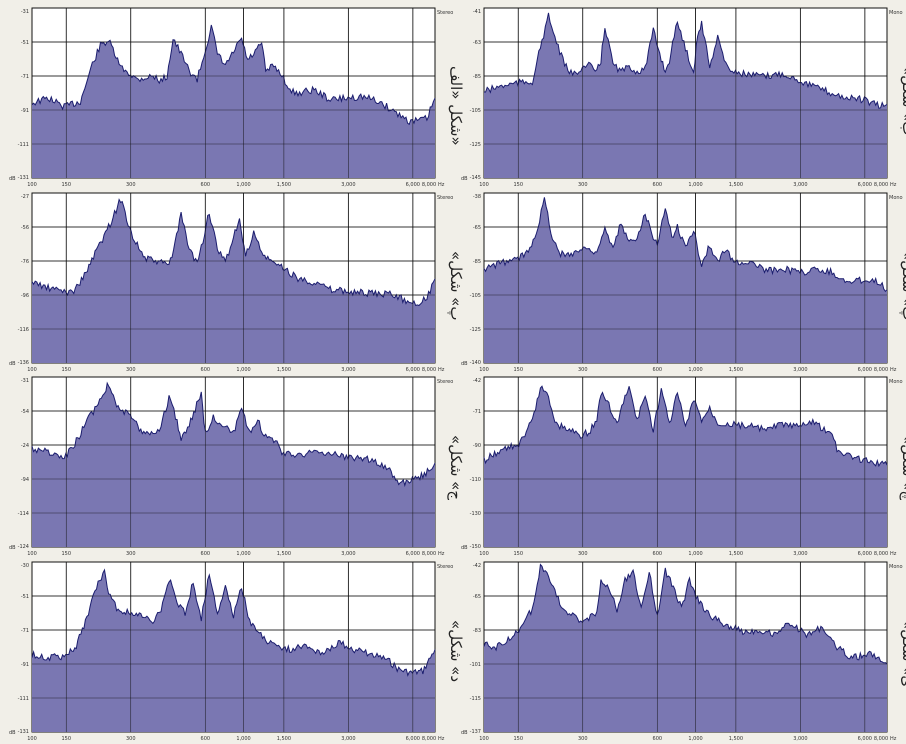 The width and height of the screenshot is (906, 744). What do you see at coordinates (456, 468) in the screenshot?
I see `figure-caption: «ج» شكل` at bounding box center [456, 468].